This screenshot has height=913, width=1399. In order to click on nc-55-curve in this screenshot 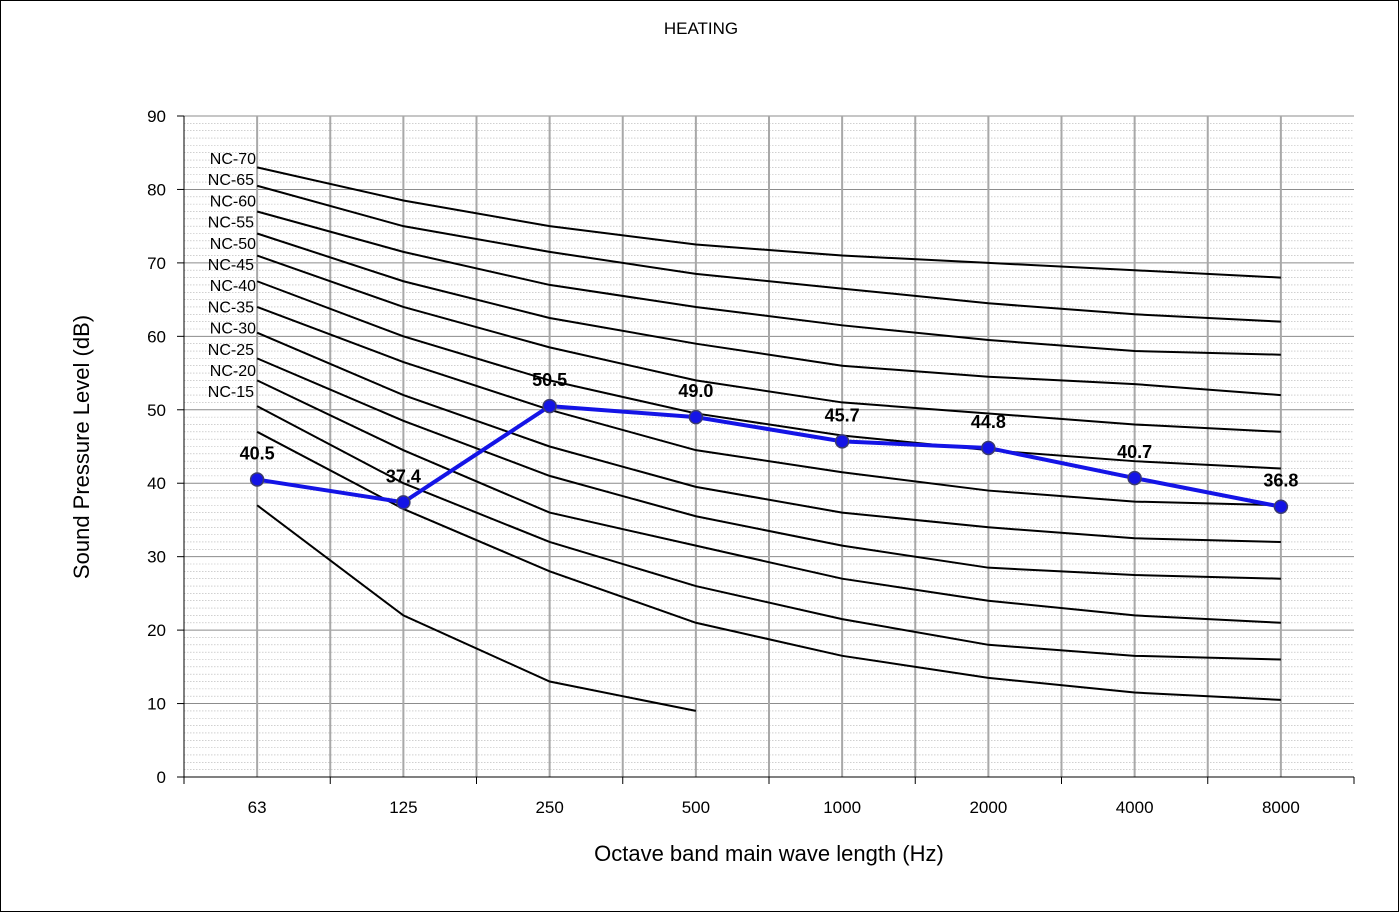, I will do `click(768, 314)`.